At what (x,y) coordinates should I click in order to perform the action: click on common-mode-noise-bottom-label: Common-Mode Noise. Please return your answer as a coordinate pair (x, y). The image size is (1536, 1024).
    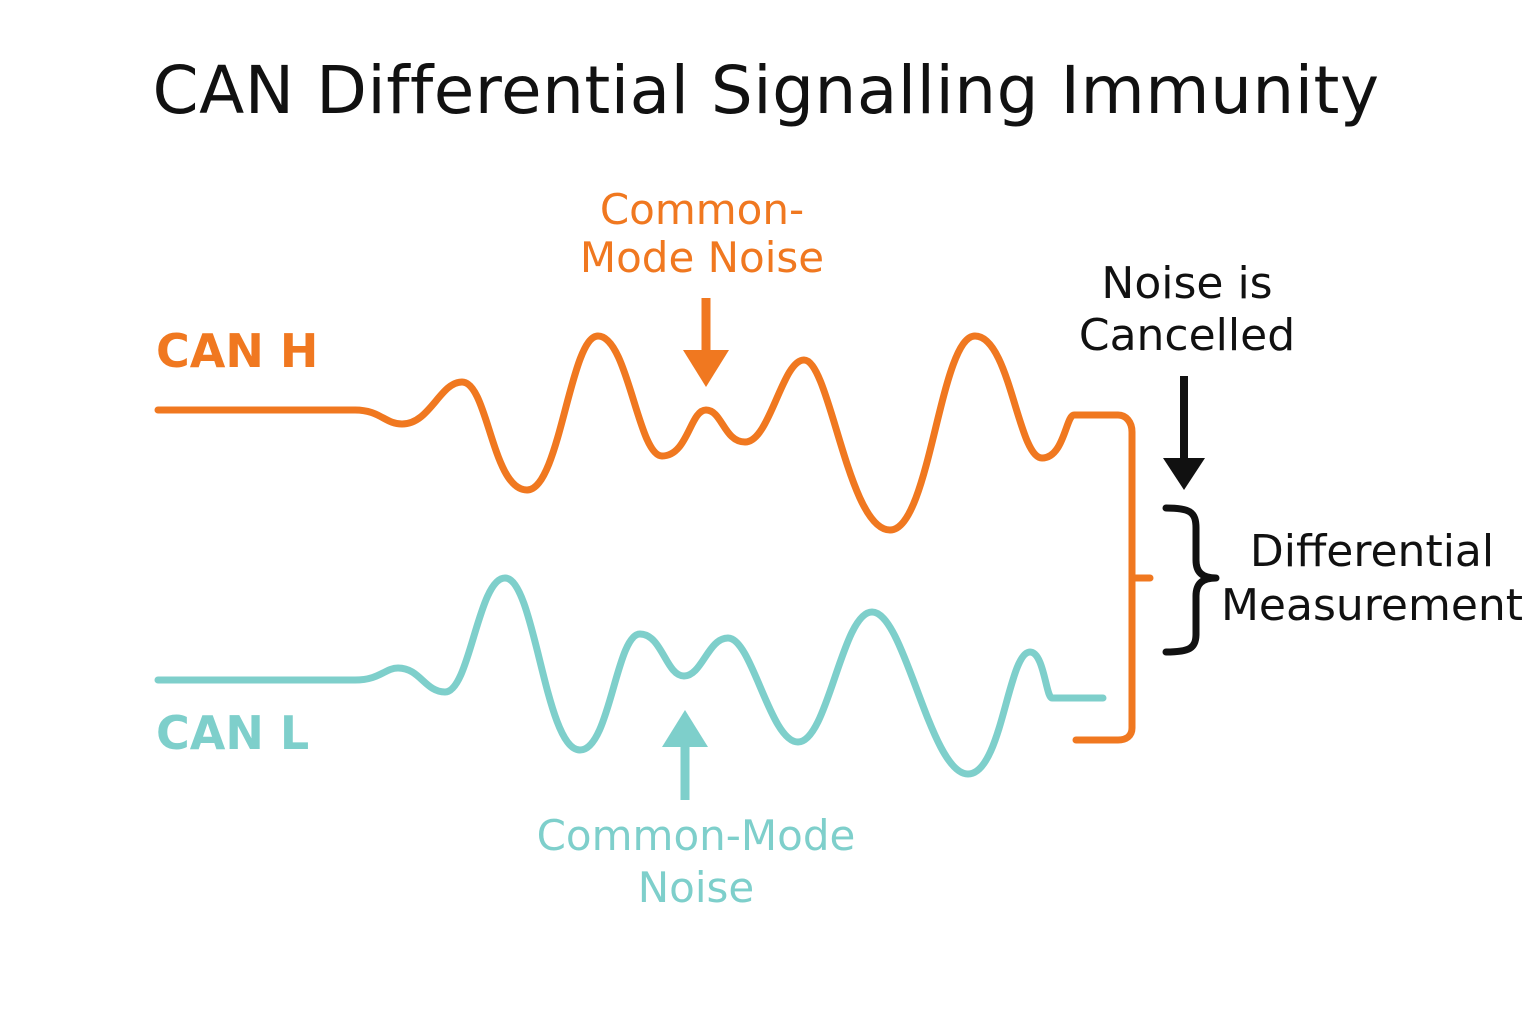
    Looking at the image, I should click on (696, 861).